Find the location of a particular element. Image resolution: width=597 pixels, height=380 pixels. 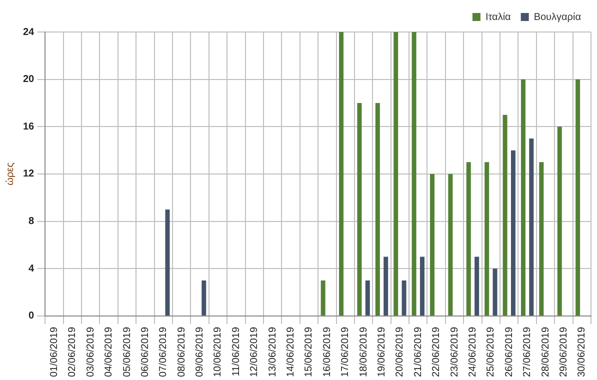

y-tick-label: 0 is located at coordinates (31, 316).